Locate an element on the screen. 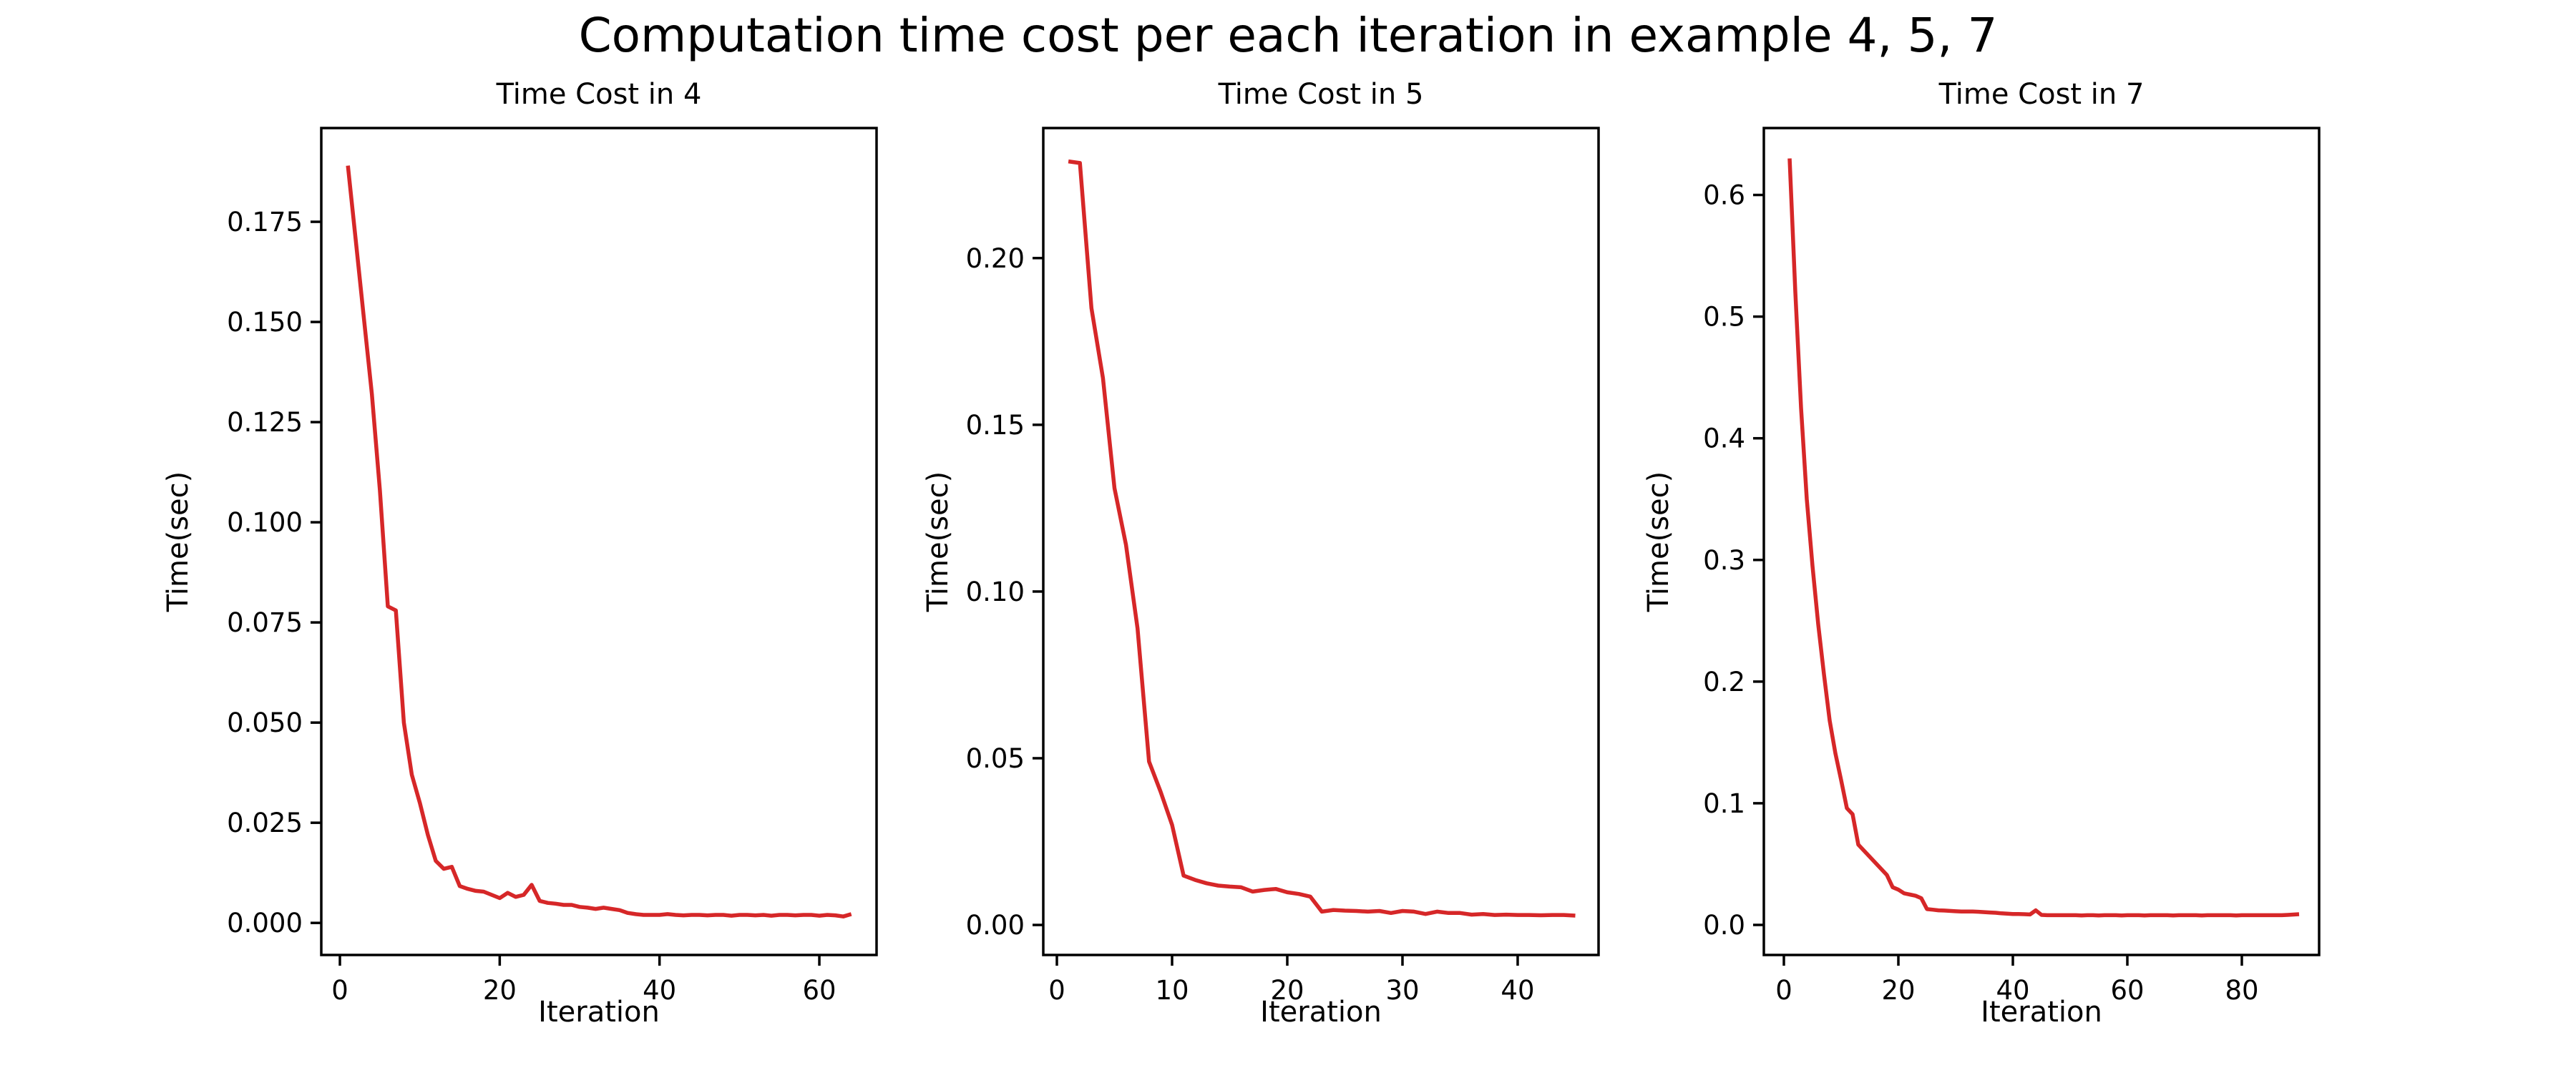 The image size is (2576, 1073). subplot-title: Time Cost in 5 is located at coordinates (1321, 95).